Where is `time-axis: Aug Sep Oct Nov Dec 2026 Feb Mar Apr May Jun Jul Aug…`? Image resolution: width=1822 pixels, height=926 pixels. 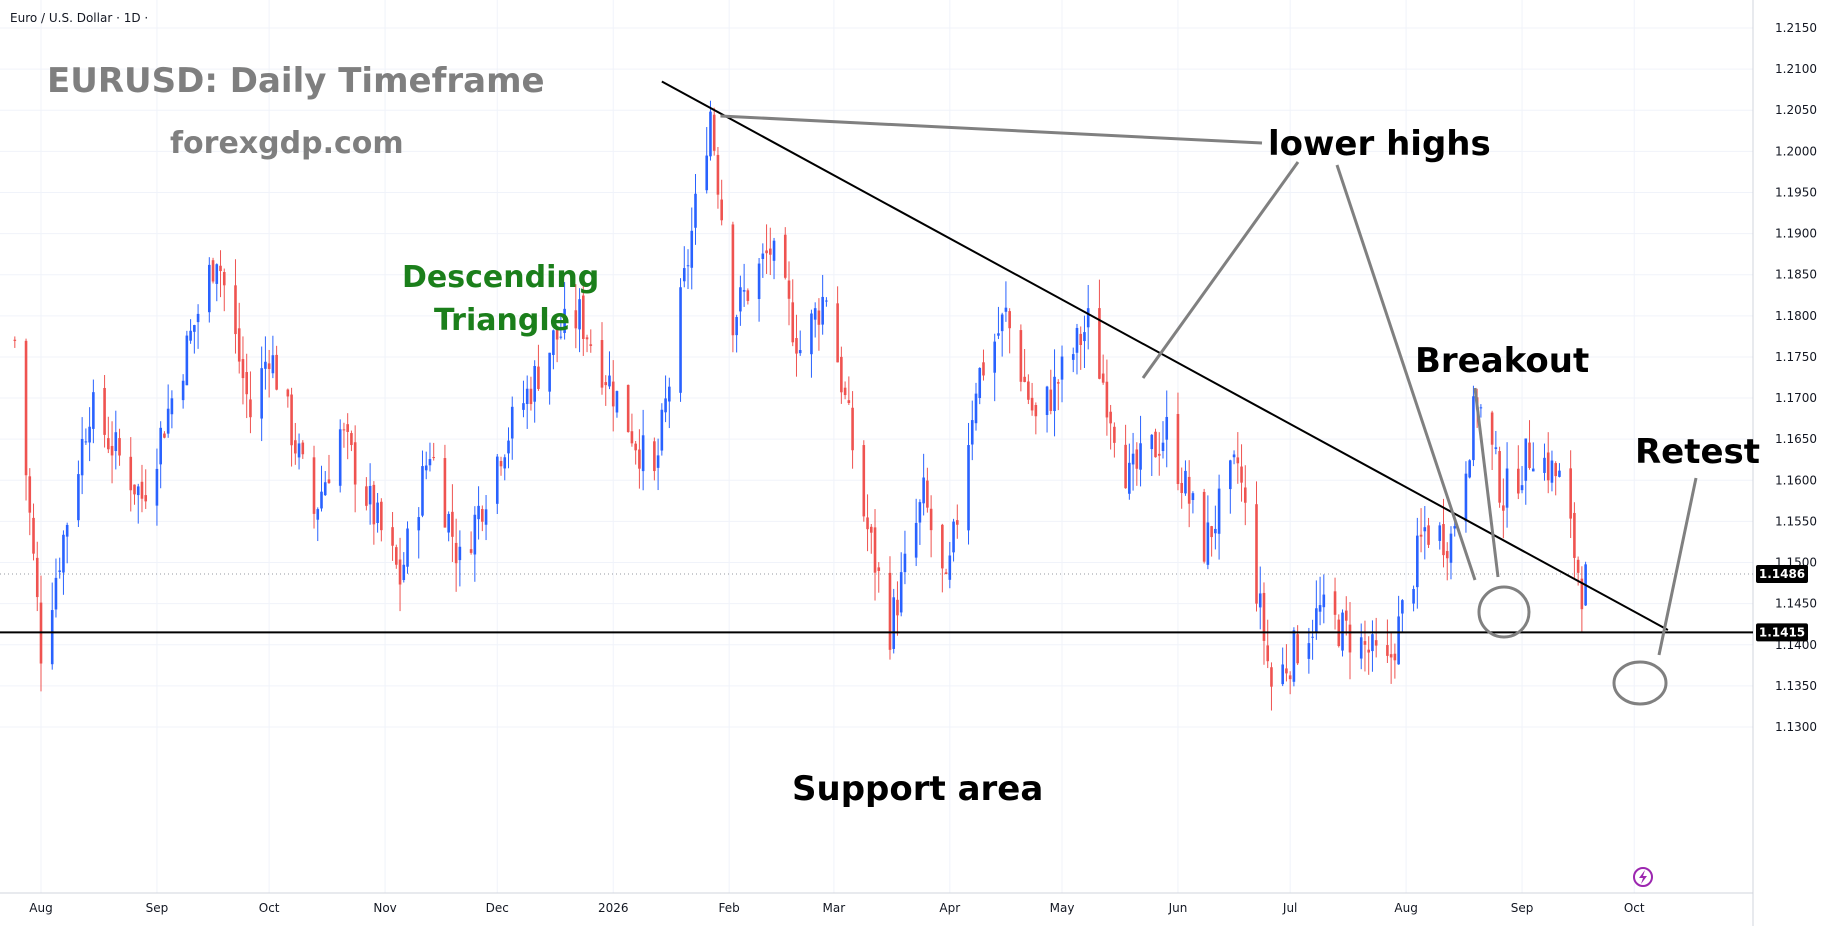 time-axis: Aug Sep Oct Nov Dec 2026 Feb Mar Apr May Jun Jul Aug… is located at coordinates (837, 908).